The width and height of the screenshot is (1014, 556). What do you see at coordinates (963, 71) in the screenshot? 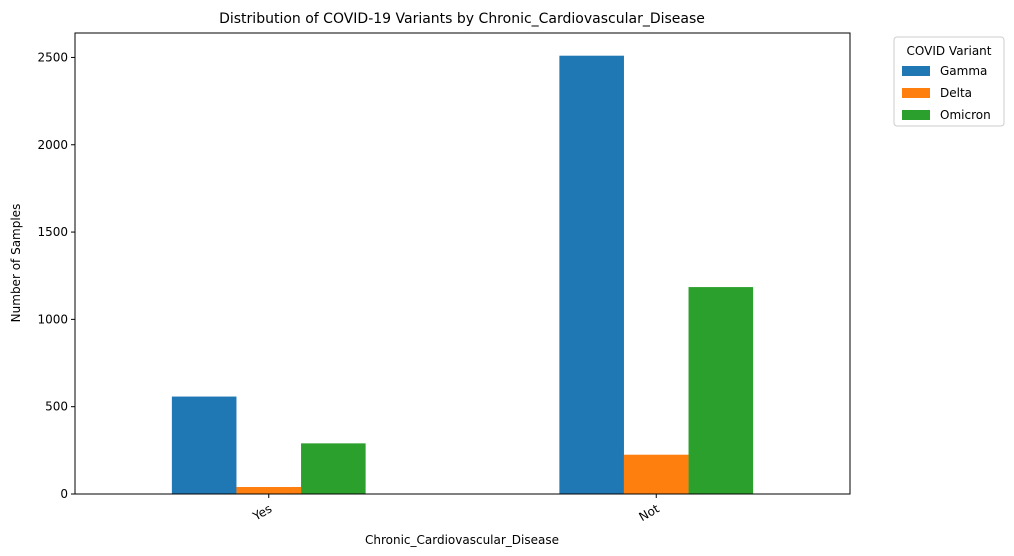
I see `legend-label-gamma: Gamma` at bounding box center [963, 71].